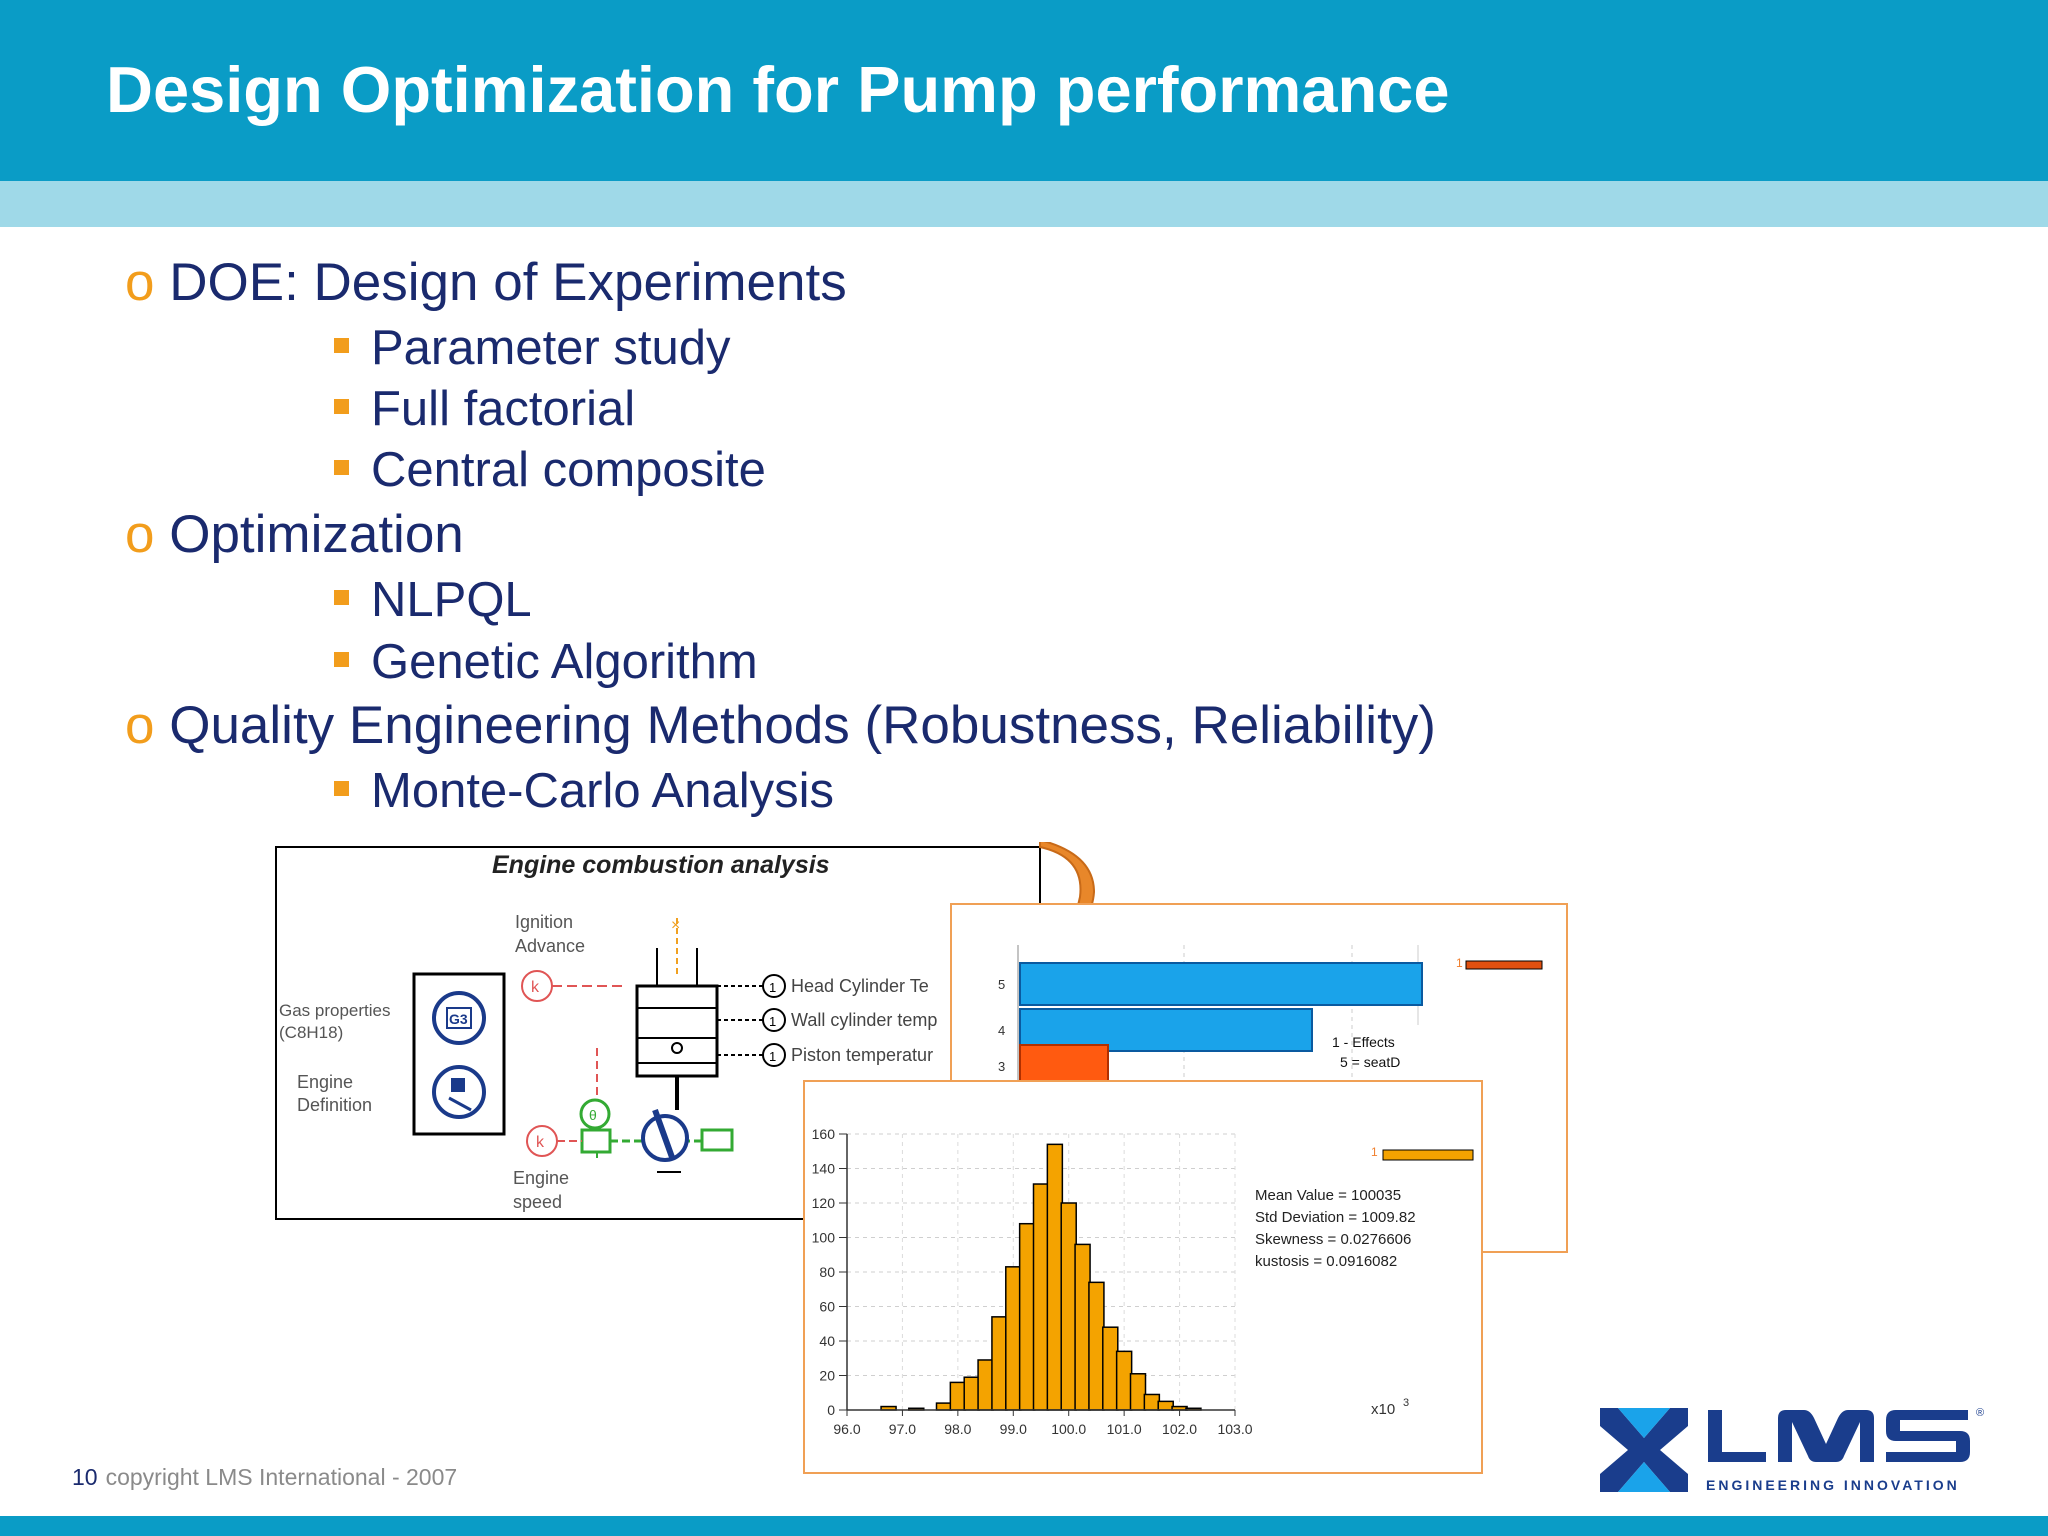 Image resolution: width=2048 pixels, height=1536 pixels. I want to click on sub-bullet-text: Central composite, so click(568, 470).